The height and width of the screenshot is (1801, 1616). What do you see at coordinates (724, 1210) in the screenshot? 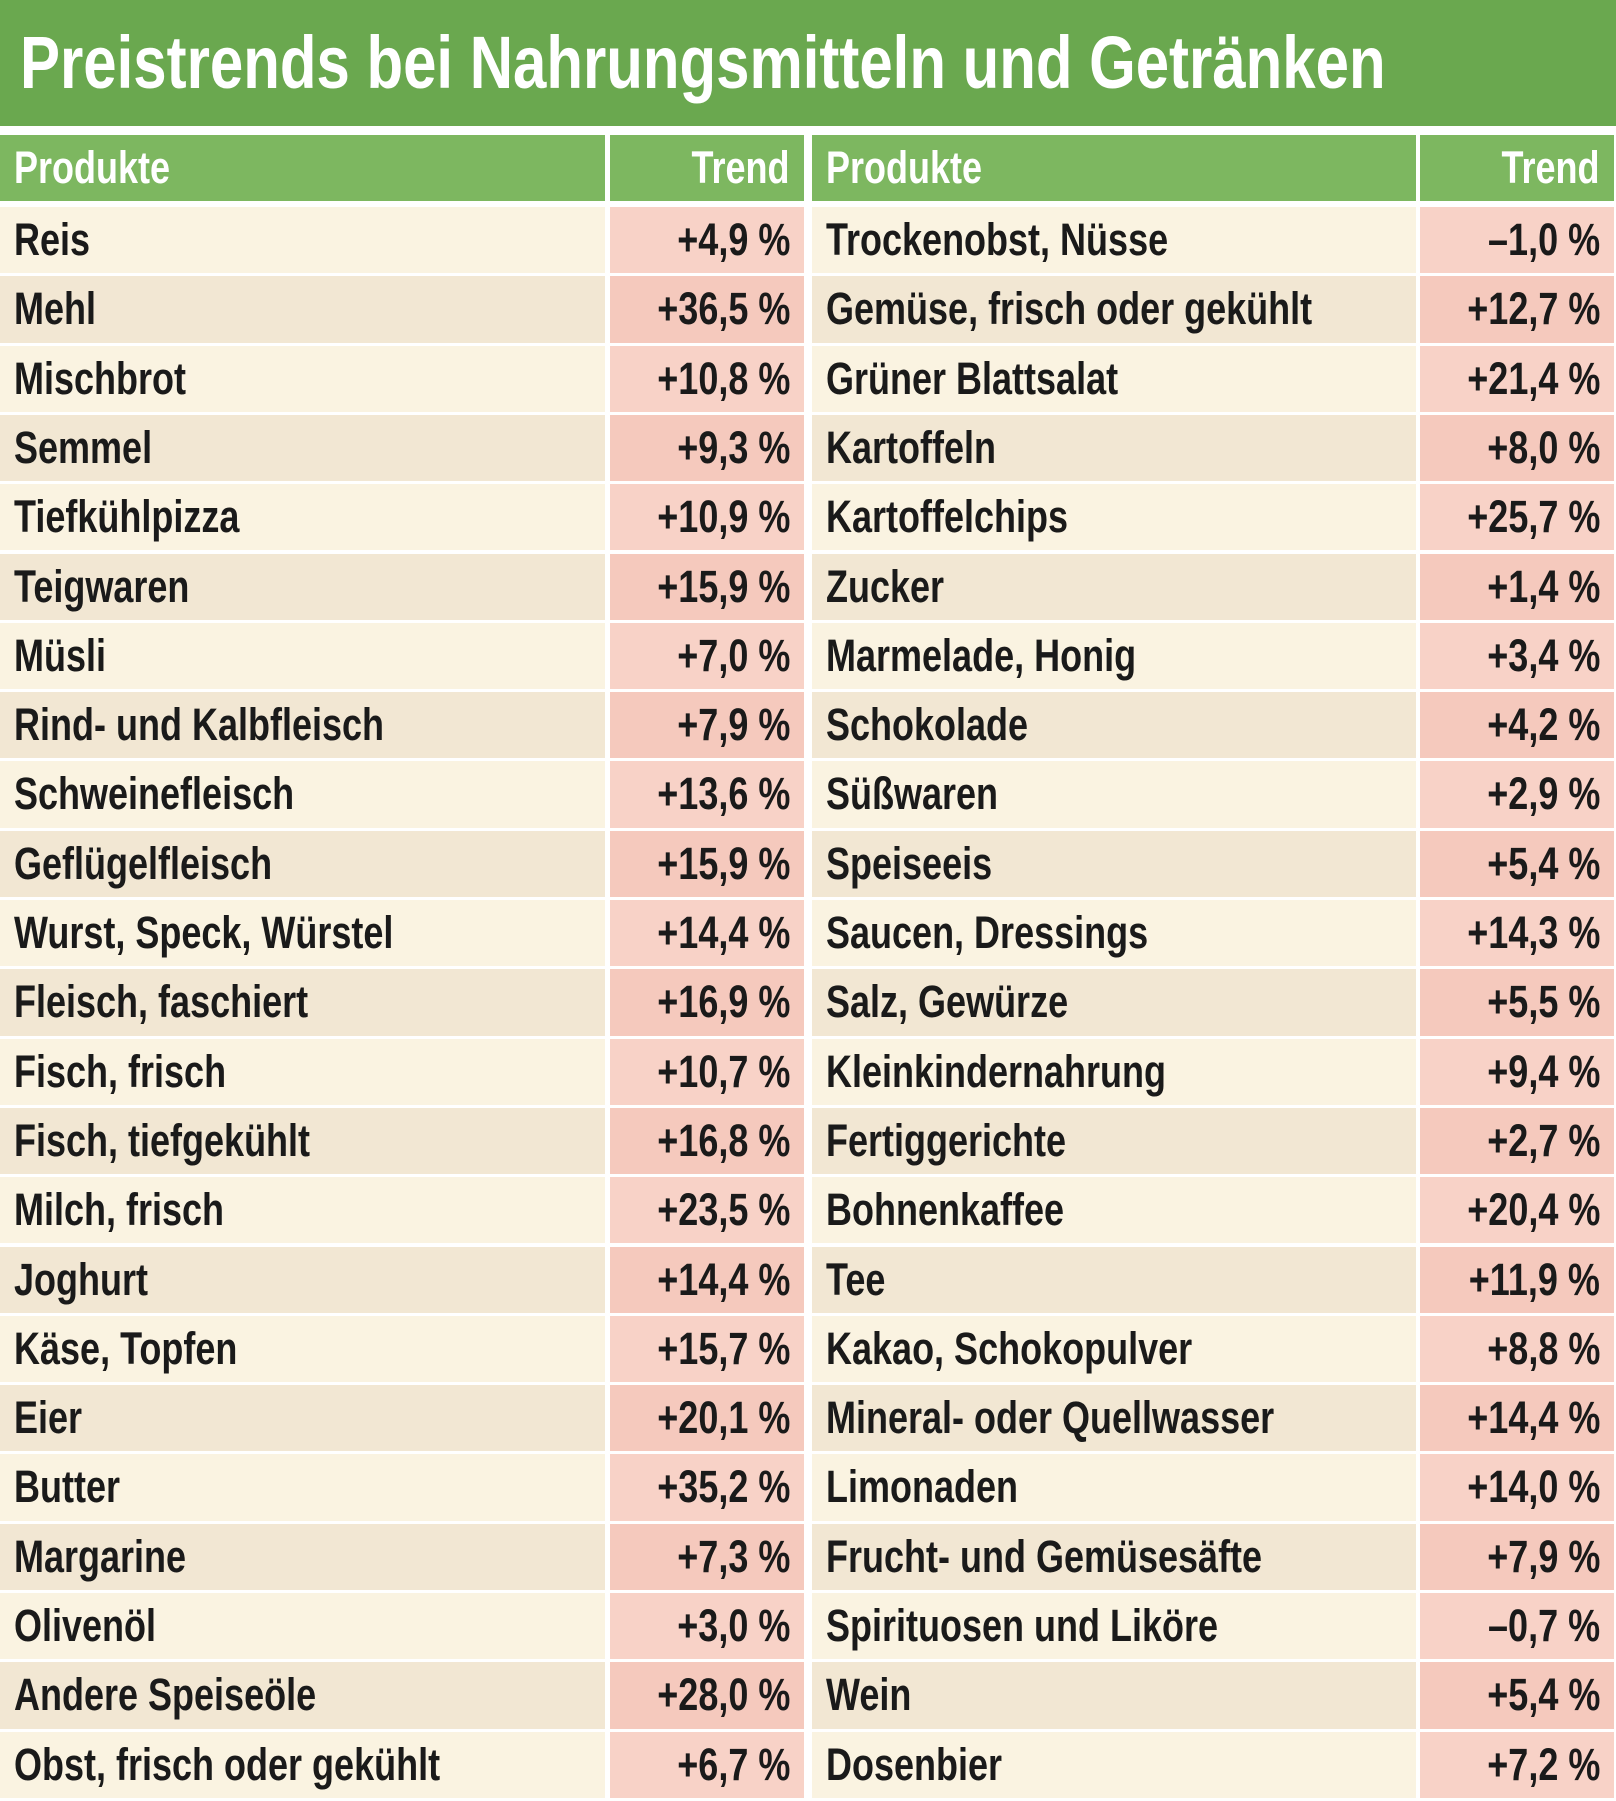
I see `trend-cell-text: +23,5 %` at bounding box center [724, 1210].